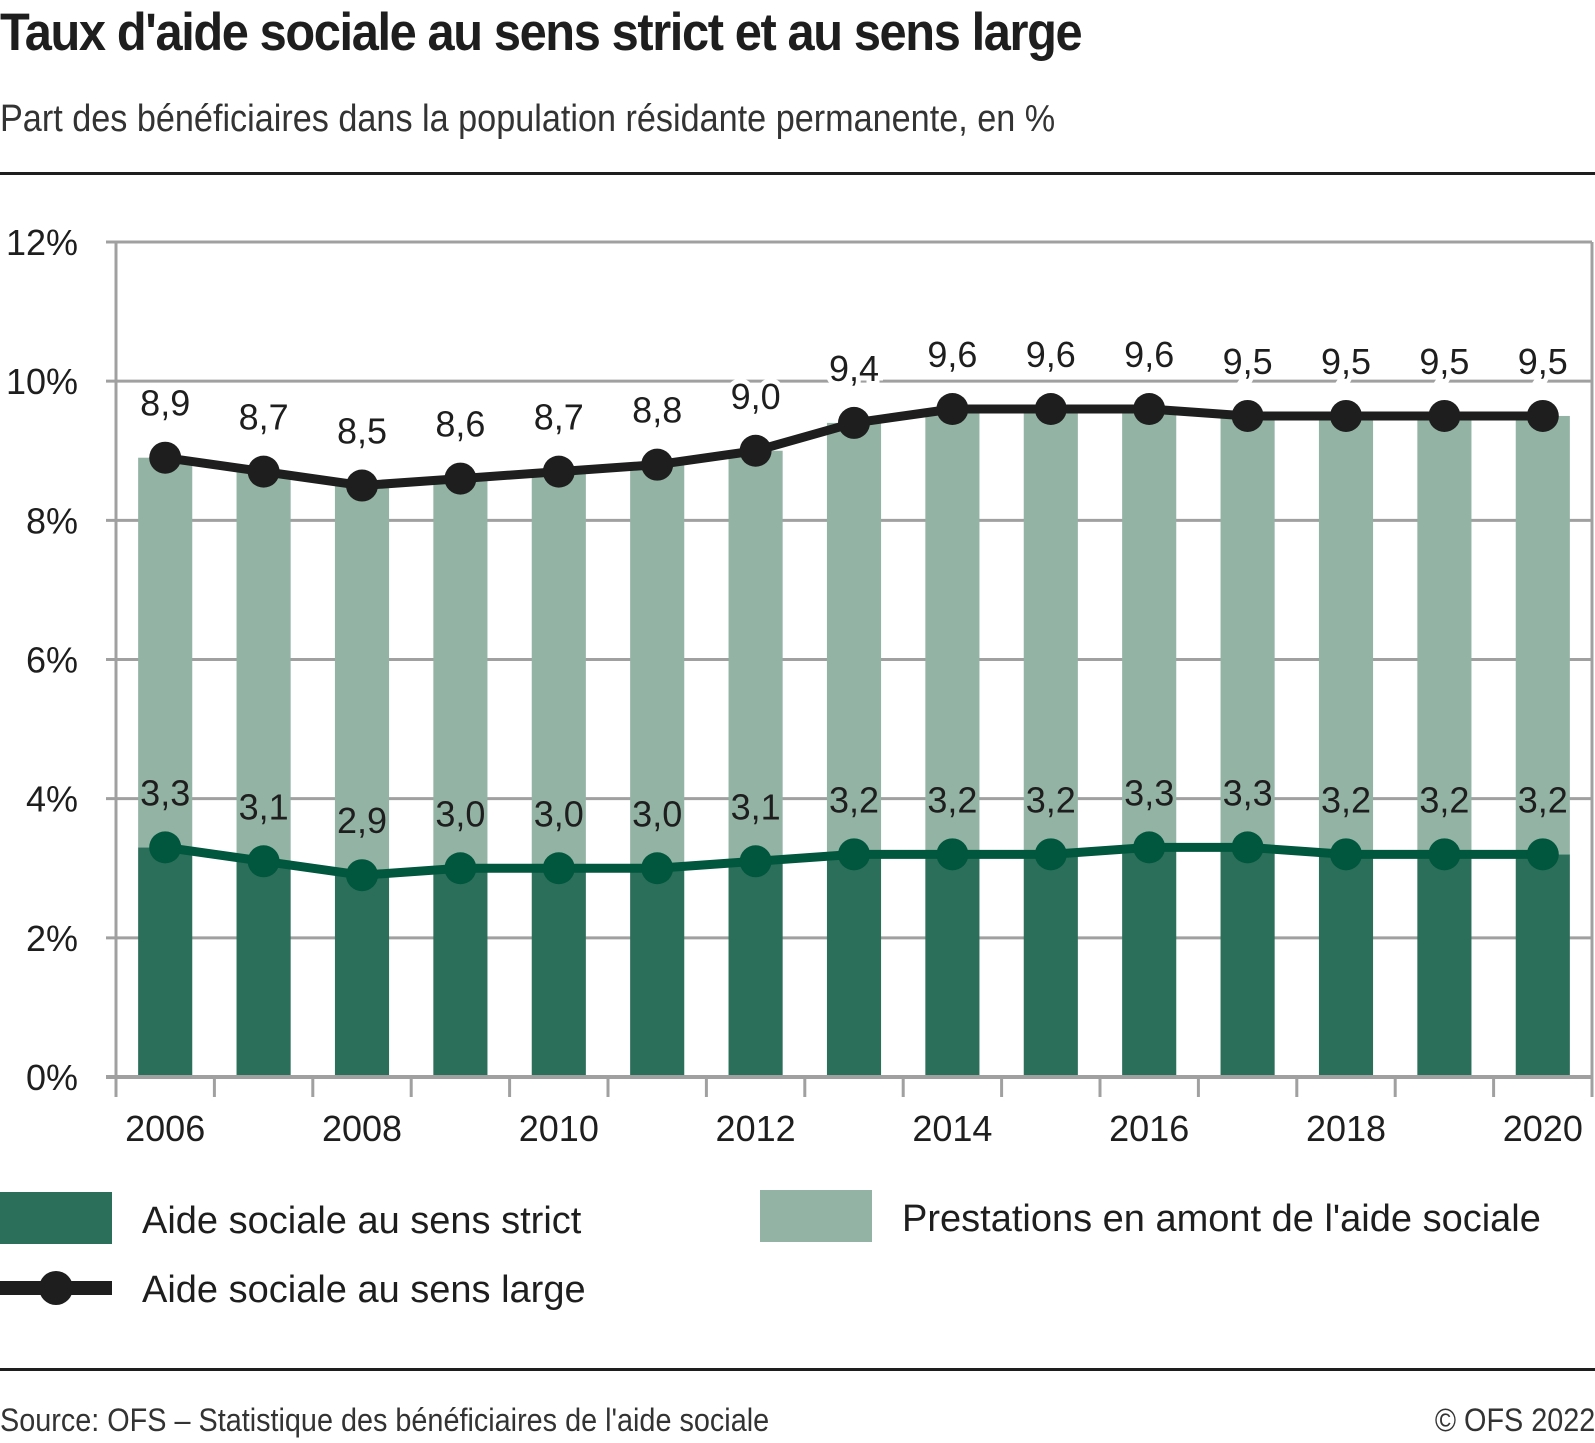  I want to click on top-divider, so click(797, 173).